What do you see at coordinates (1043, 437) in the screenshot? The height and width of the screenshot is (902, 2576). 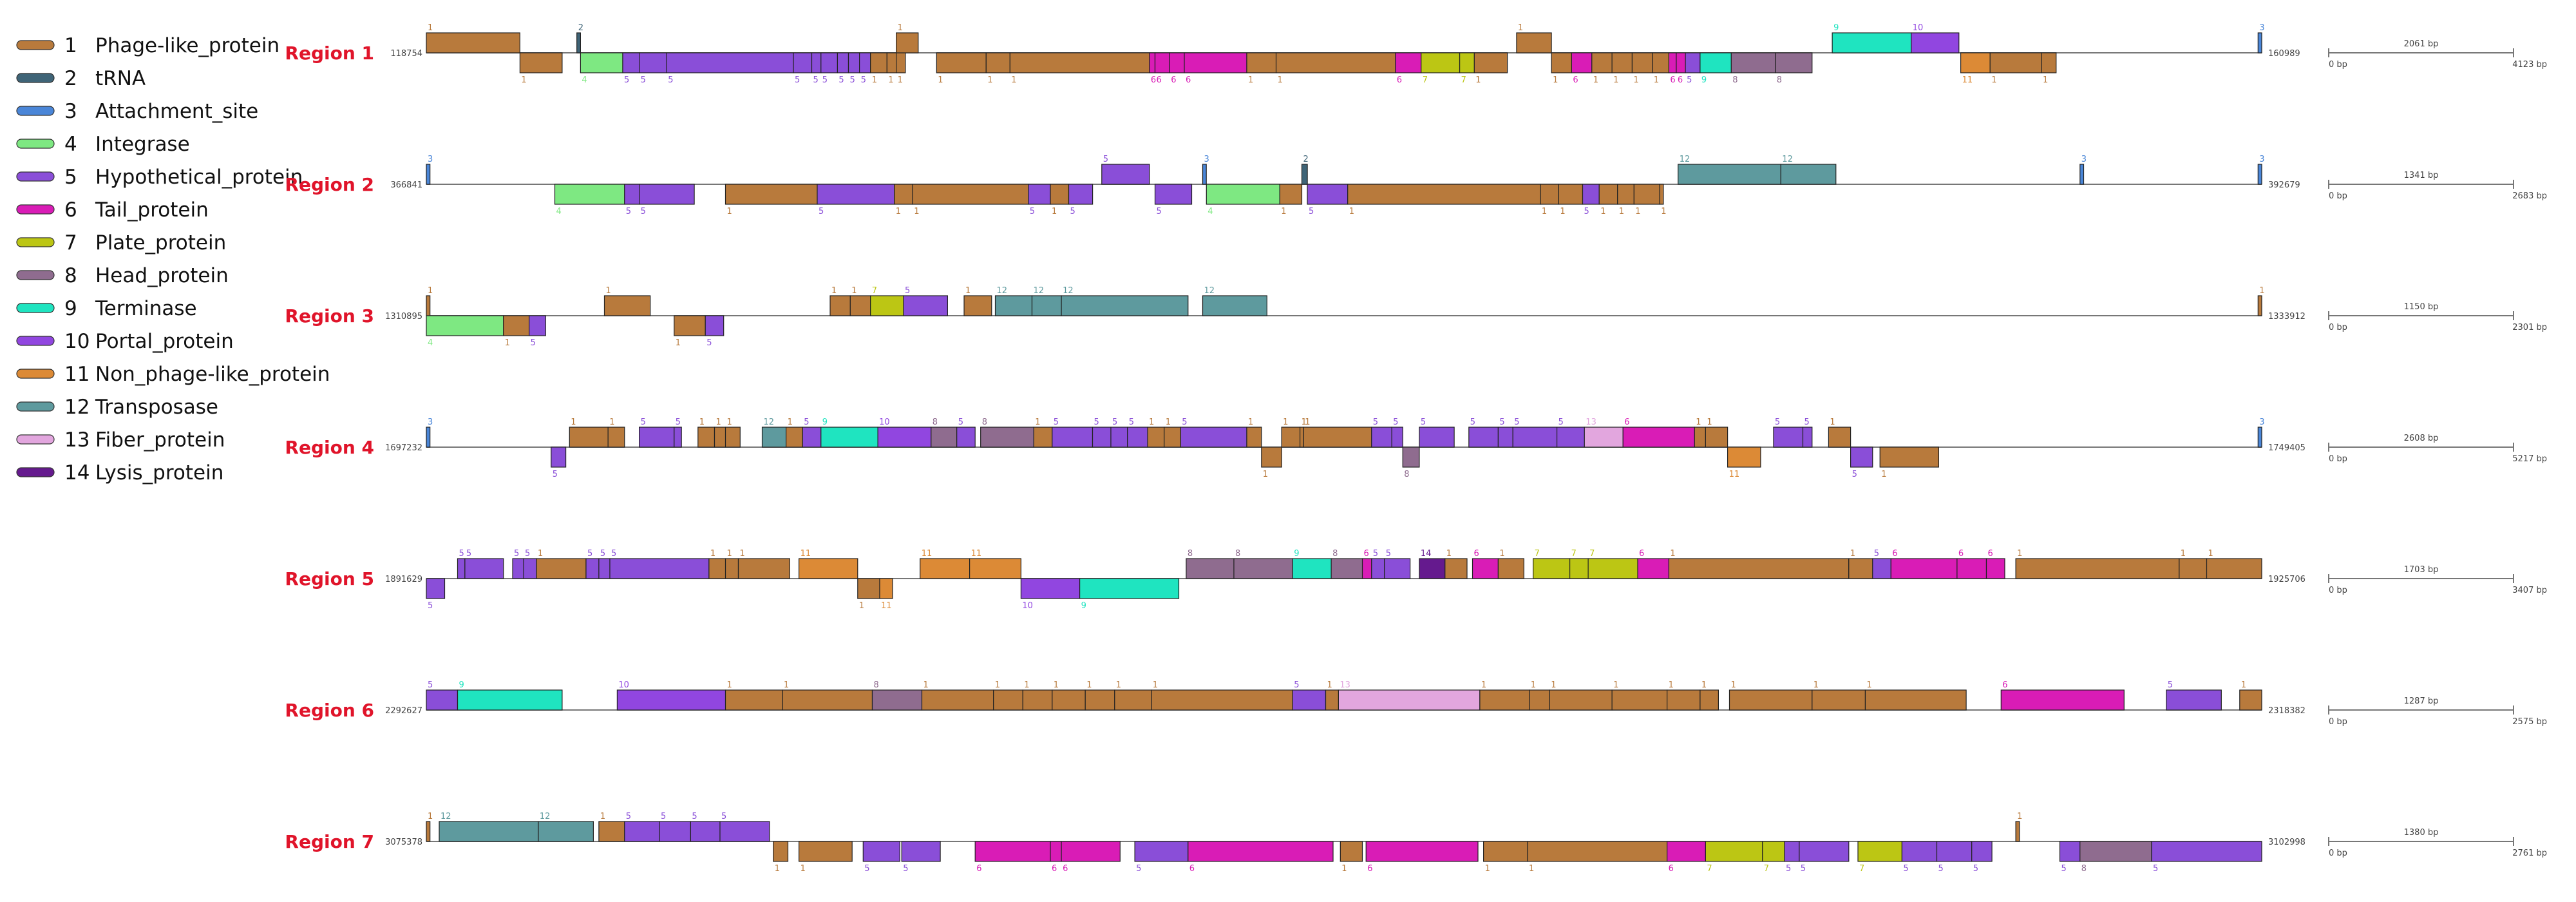 I see `gene-18-box` at bounding box center [1043, 437].